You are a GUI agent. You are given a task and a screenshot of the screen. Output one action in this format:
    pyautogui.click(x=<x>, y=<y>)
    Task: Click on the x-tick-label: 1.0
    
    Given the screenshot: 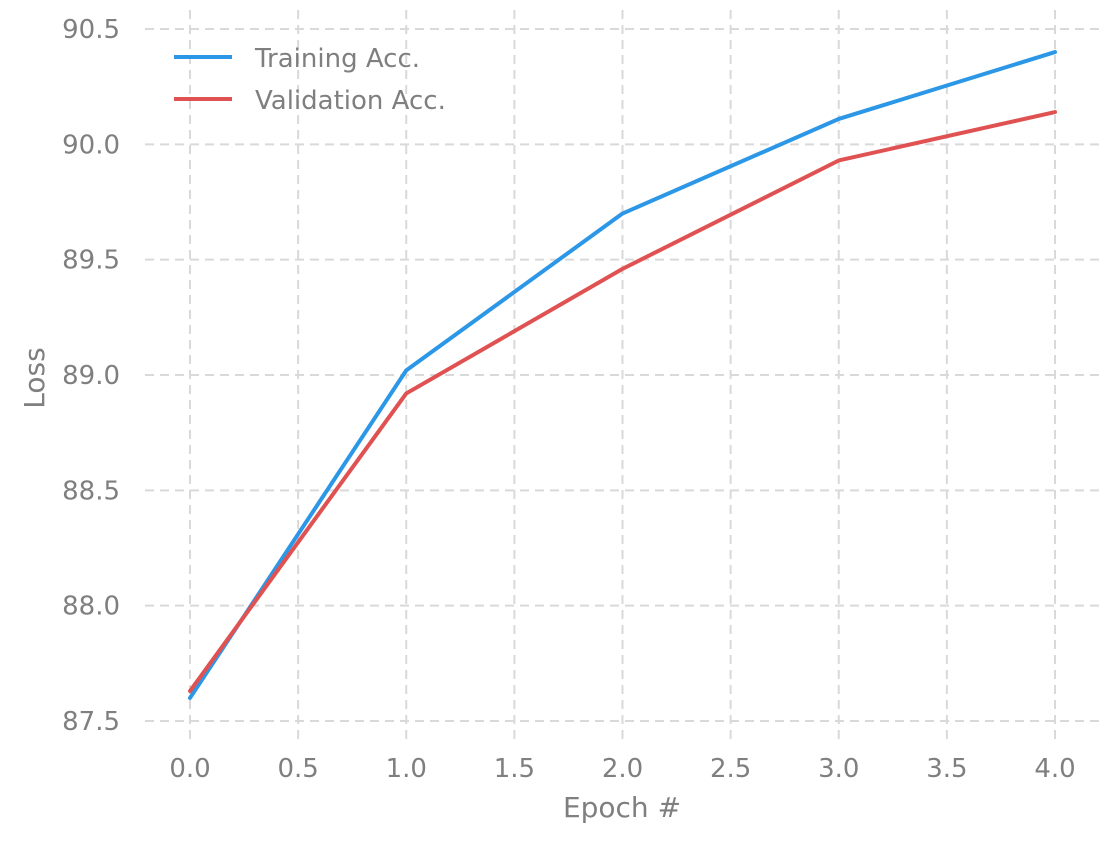 What is the action you would take?
    pyautogui.click(x=406, y=769)
    